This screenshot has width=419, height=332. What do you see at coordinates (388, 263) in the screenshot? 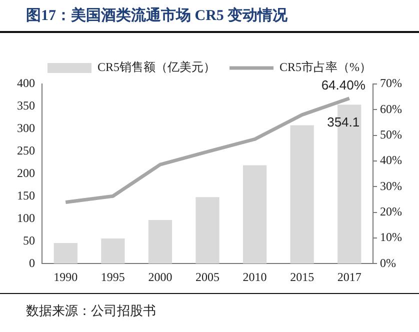
I see `y2-tick-label: 0%` at bounding box center [388, 263].